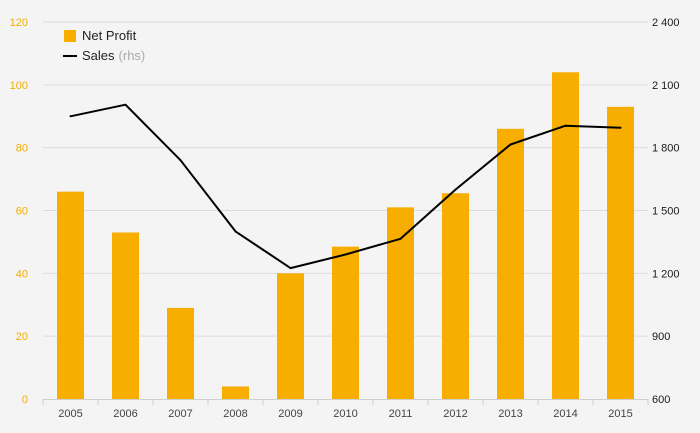 This screenshot has height=433, width=700. What do you see at coordinates (620, 127) in the screenshot?
I see `sales-point-2015` at bounding box center [620, 127].